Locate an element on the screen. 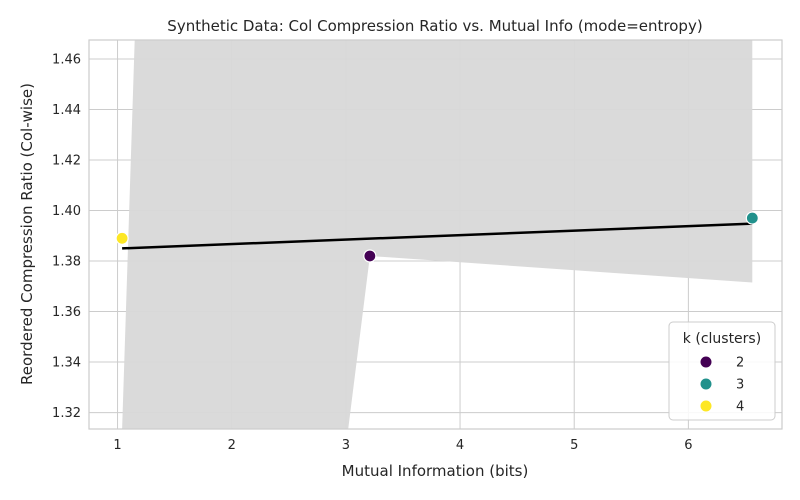 This screenshot has width=800, height=500. regression-line is located at coordinates (437, 236).